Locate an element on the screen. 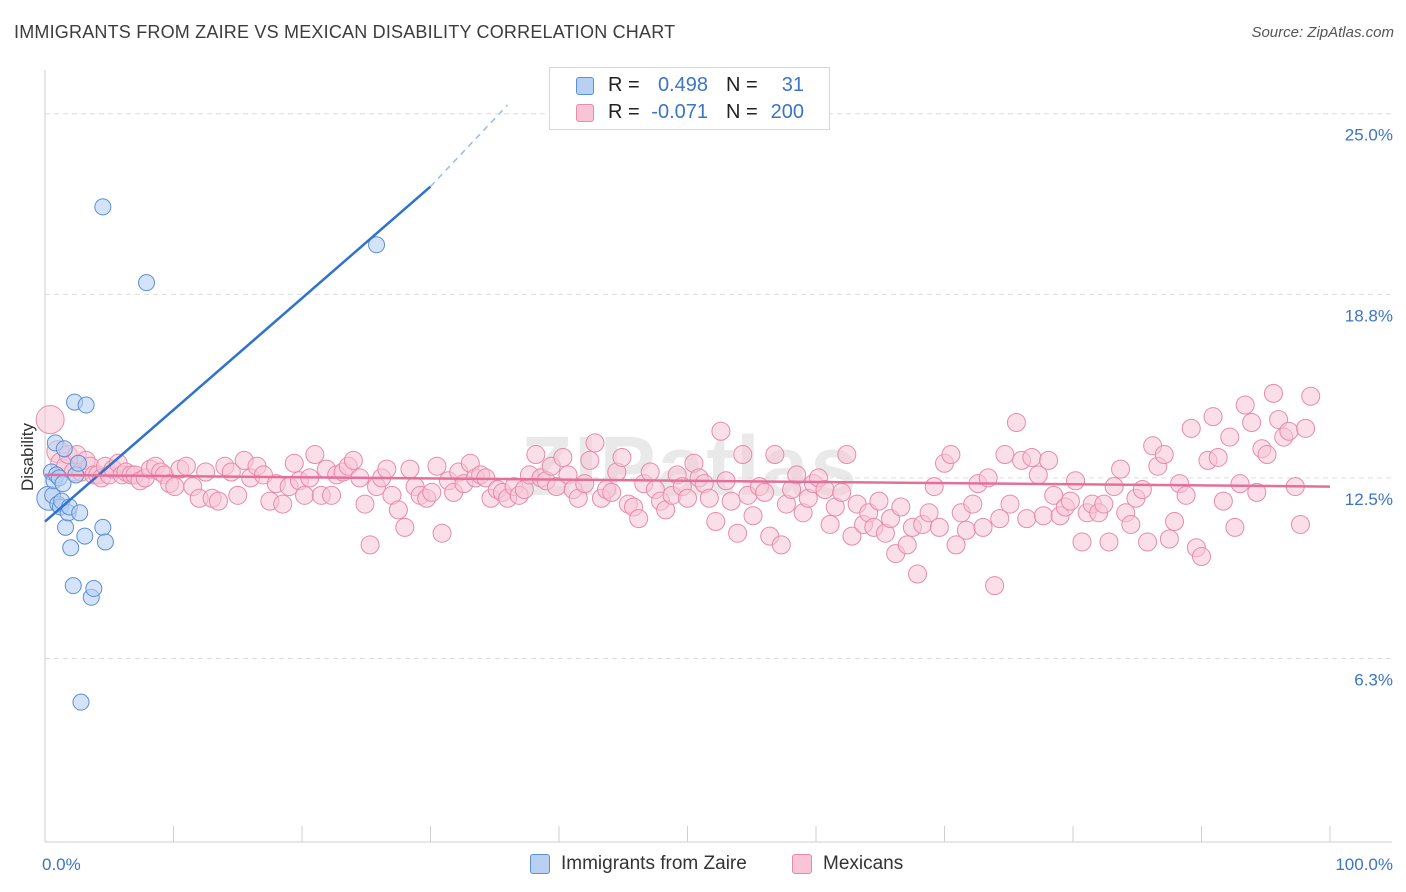 This screenshot has width=1406, height=892. y-tick-label: 25.0% is located at coordinates (1369, 135).